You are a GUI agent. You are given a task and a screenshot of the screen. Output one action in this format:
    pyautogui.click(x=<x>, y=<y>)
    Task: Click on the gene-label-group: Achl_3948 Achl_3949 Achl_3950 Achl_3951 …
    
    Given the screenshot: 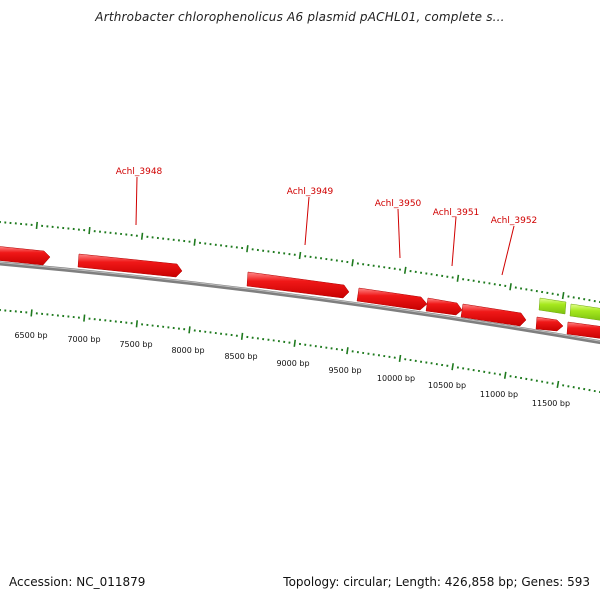 What is the action you would take?
    pyautogui.click(x=327, y=221)
    